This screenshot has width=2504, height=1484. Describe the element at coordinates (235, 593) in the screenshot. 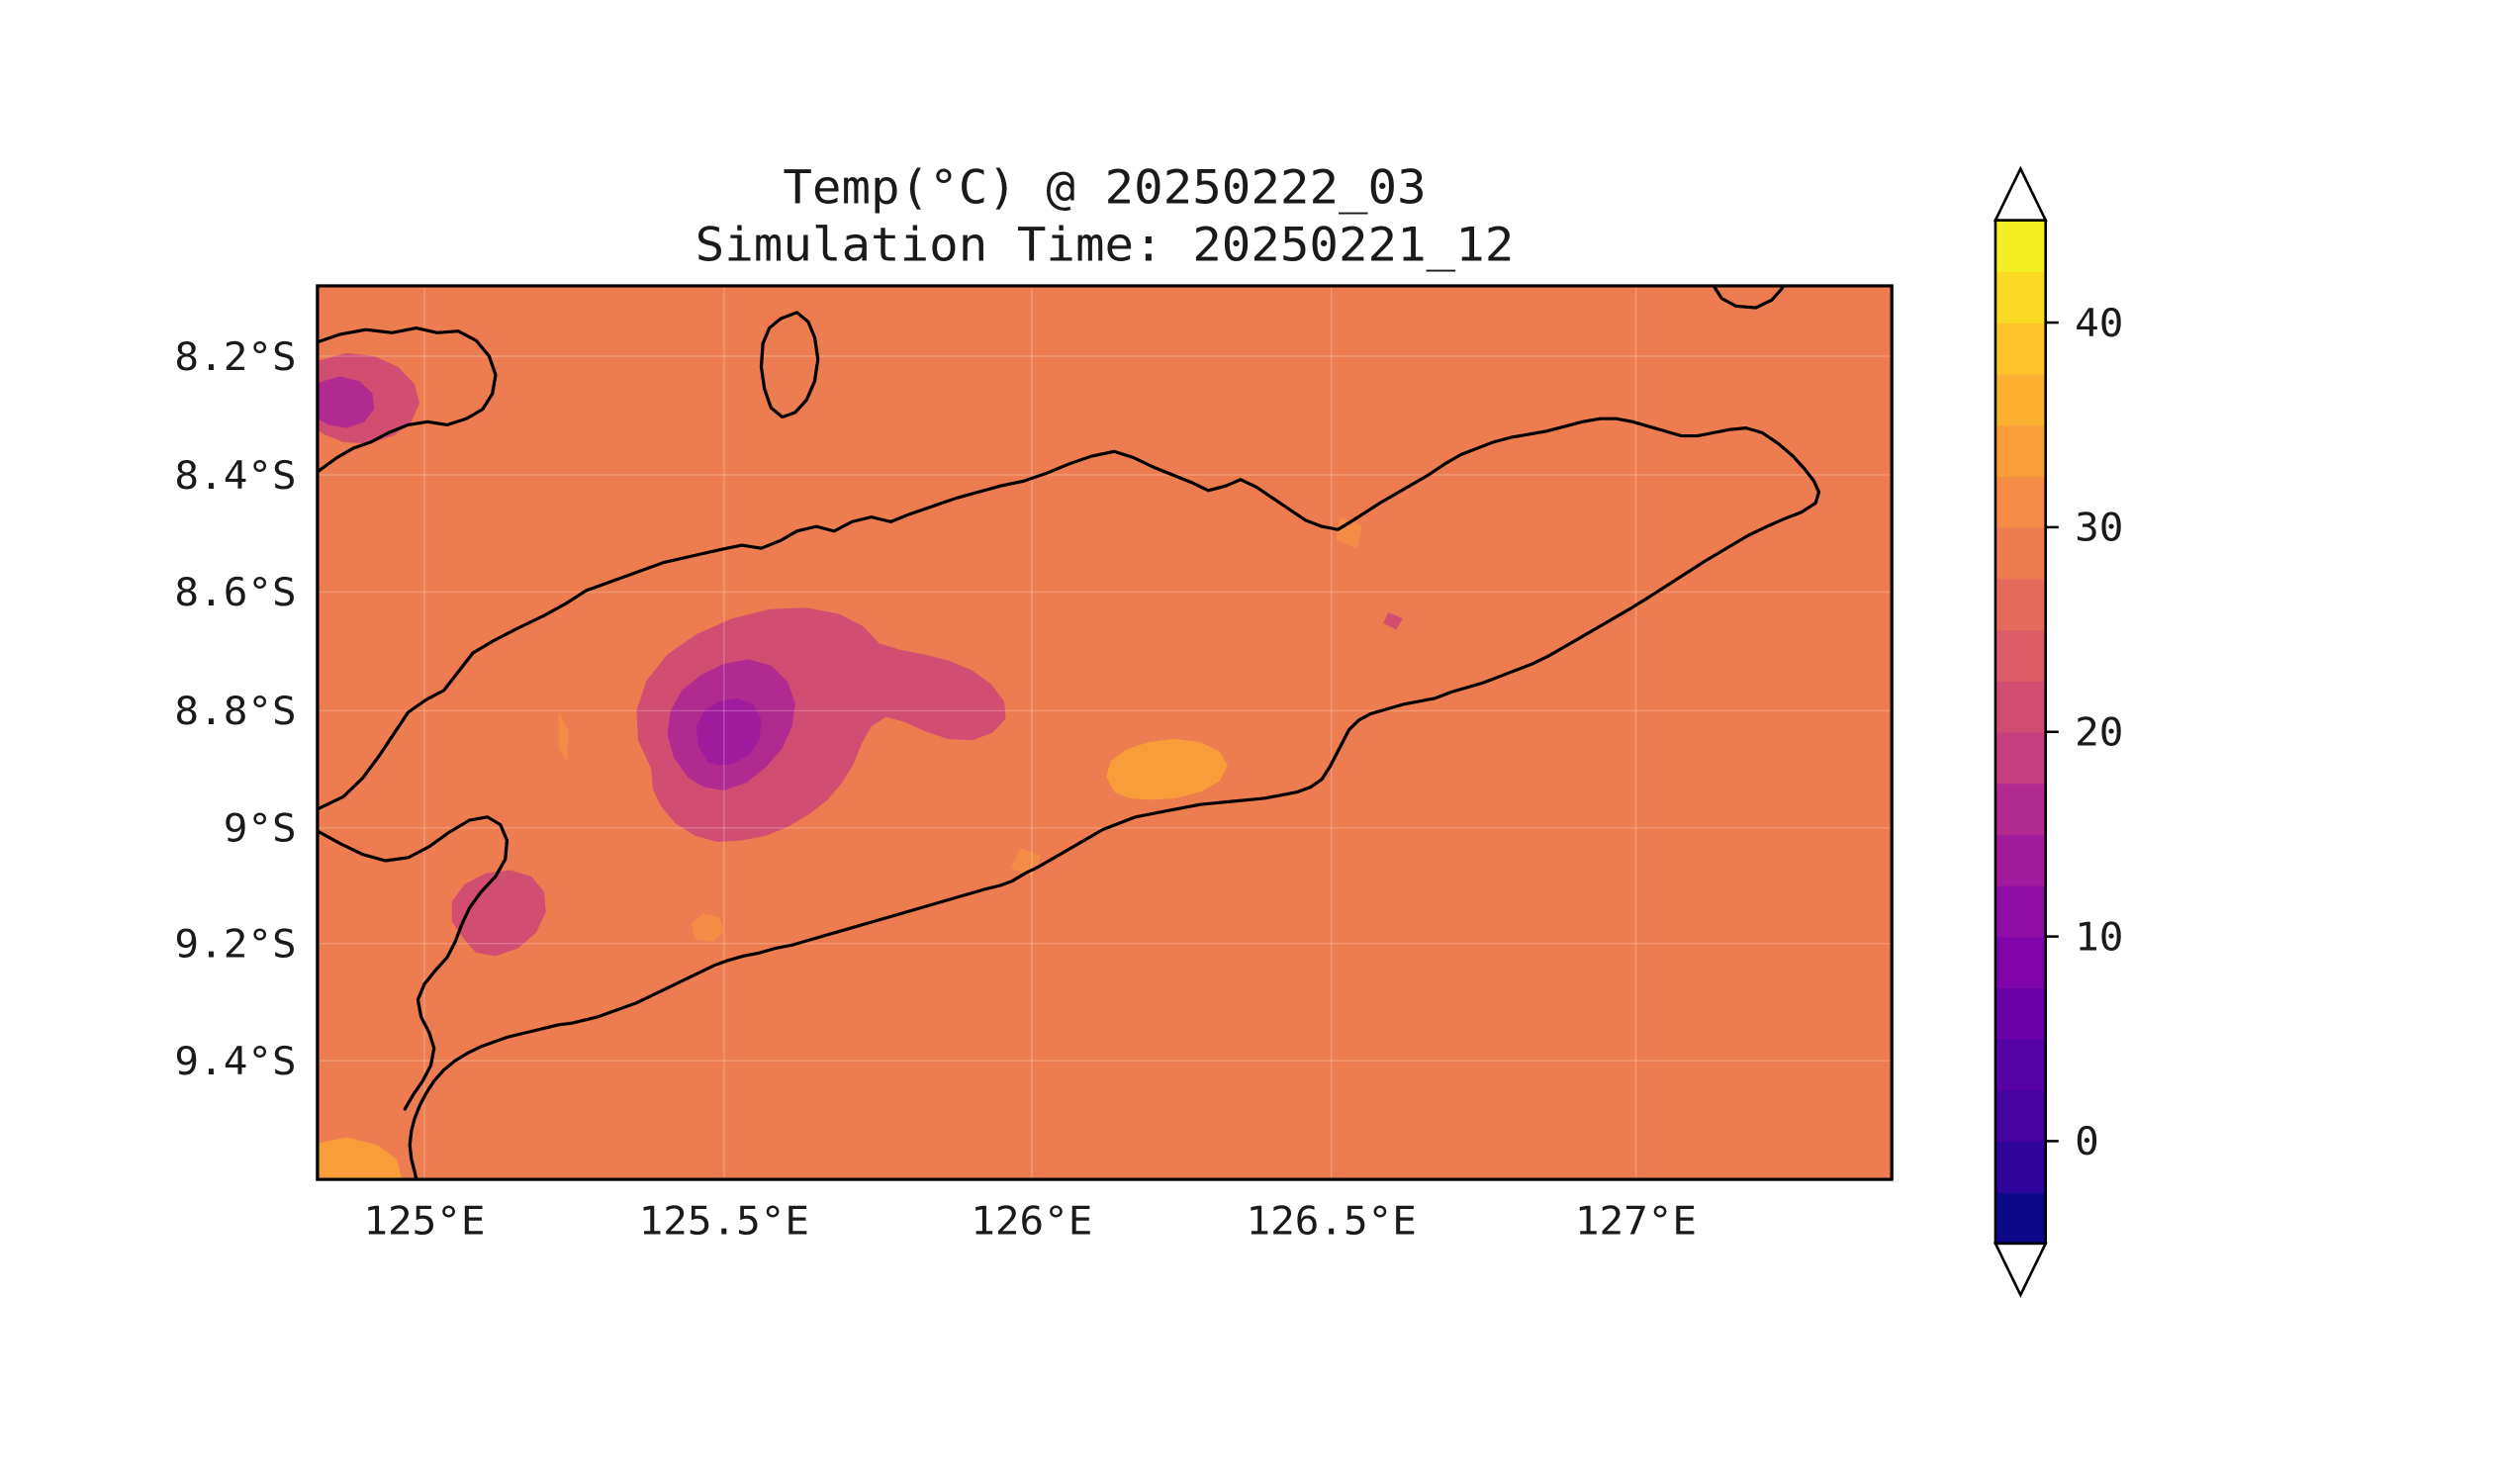

I see `y-tick-label: 8.6°S` at that location.